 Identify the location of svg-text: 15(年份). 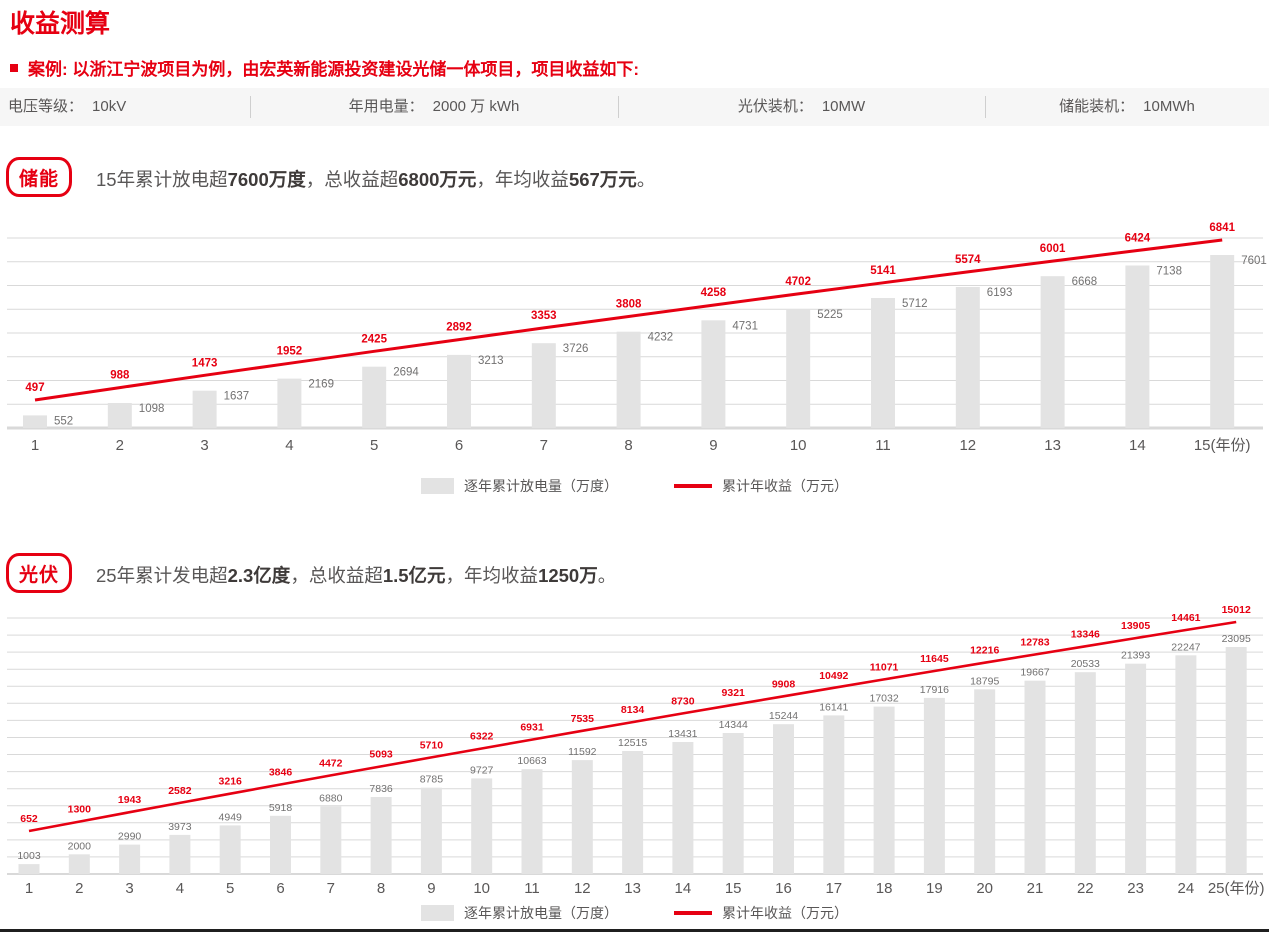
(1222, 445).